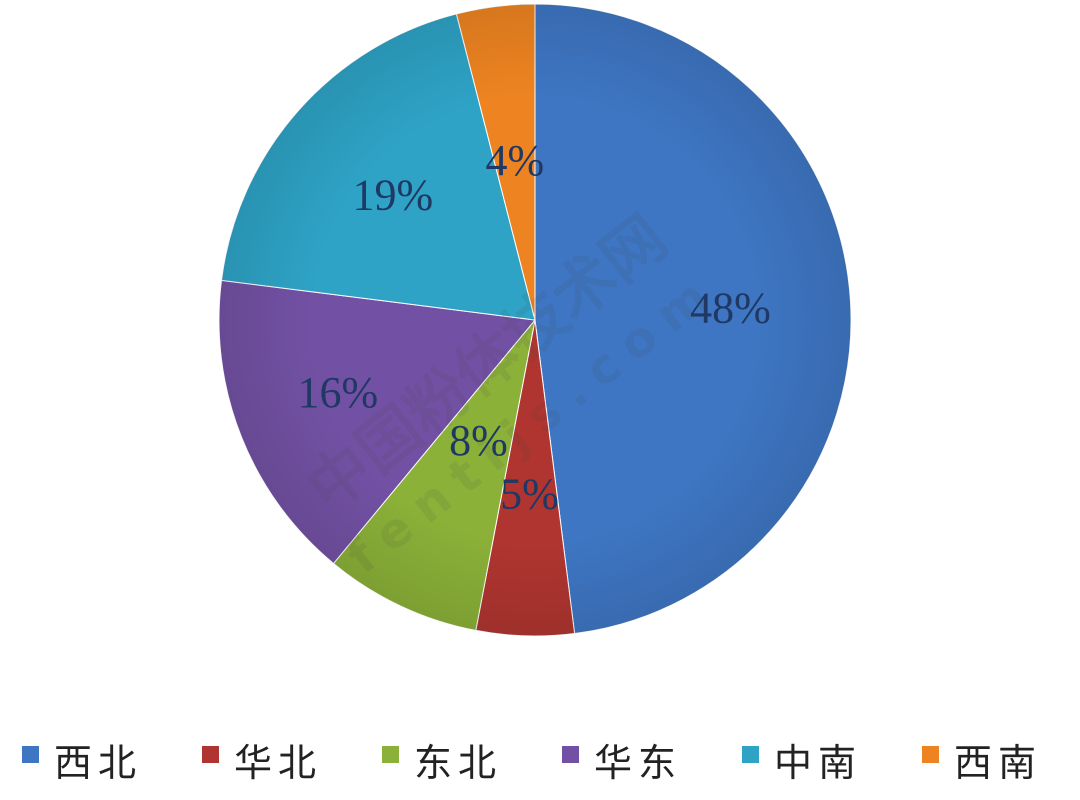 Image resolution: width=1080 pixels, height=800 pixels. Describe the element at coordinates (98, 763) in the screenshot. I see `legend-label-1: 西北` at that location.